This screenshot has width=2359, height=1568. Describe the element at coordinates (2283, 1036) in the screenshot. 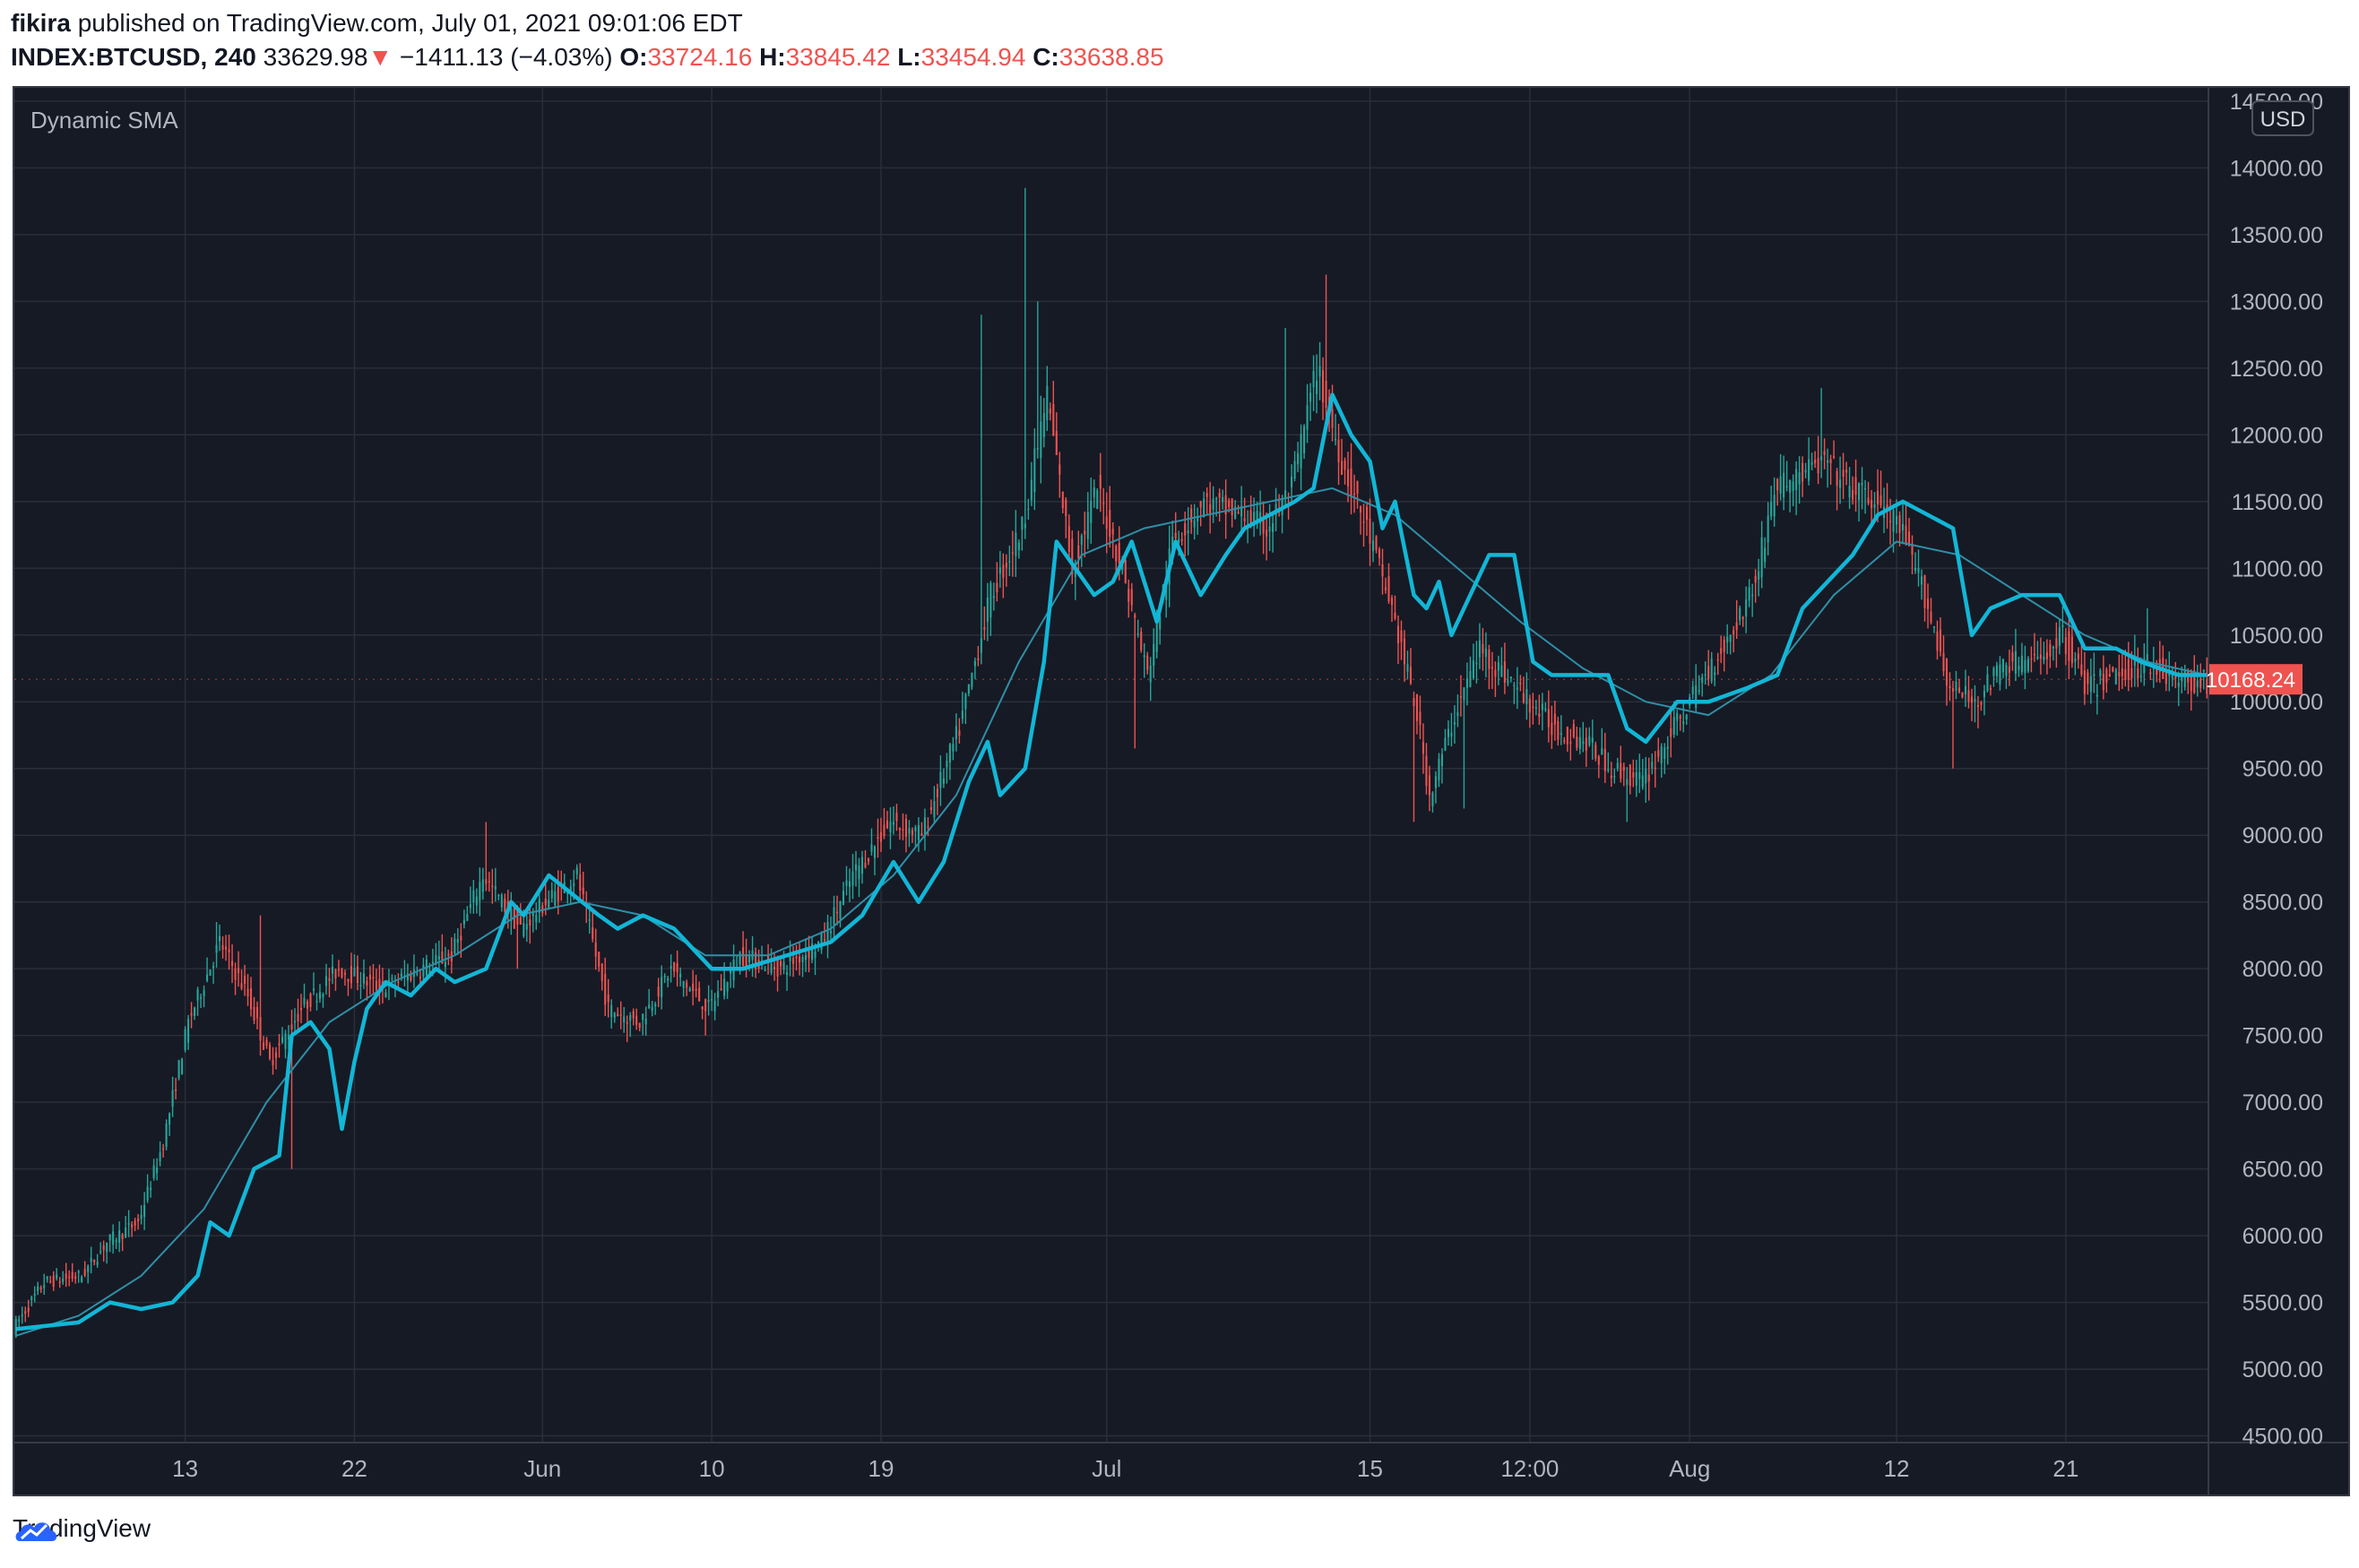

I see `price-tick-label: 7500.00` at that location.